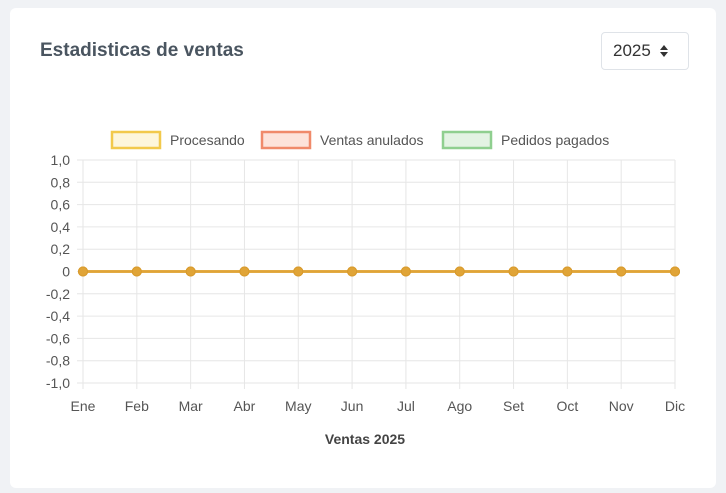 The width and height of the screenshot is (726, 493). I want to click on card-title: Estadisticas de ventas, so click(142, 50).